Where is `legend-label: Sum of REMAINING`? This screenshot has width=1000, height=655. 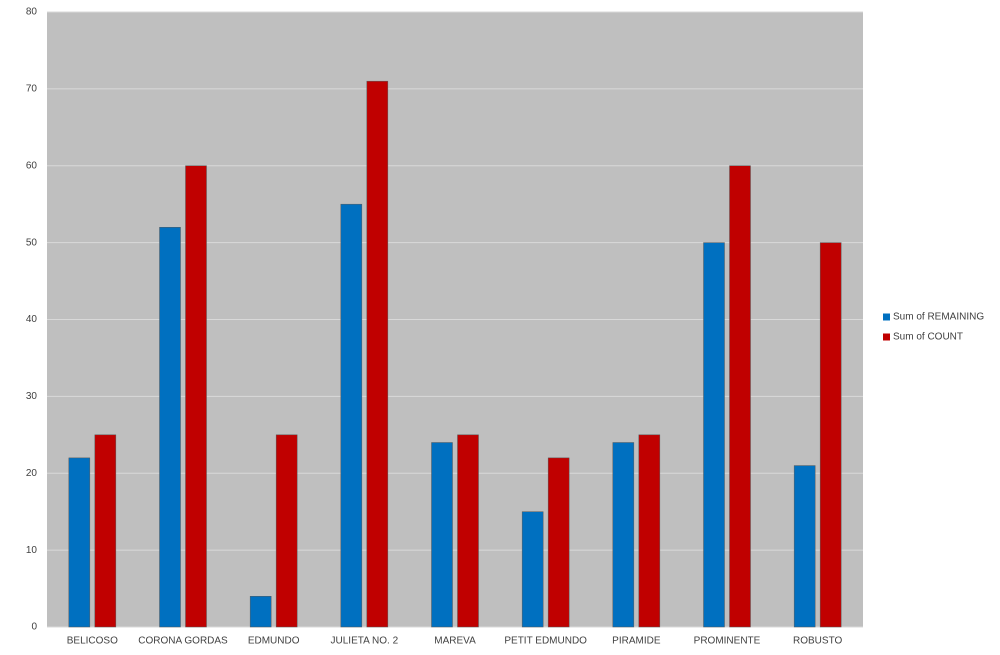 legend-label: Sum of REMAINING is located at coordinates (938, 317).